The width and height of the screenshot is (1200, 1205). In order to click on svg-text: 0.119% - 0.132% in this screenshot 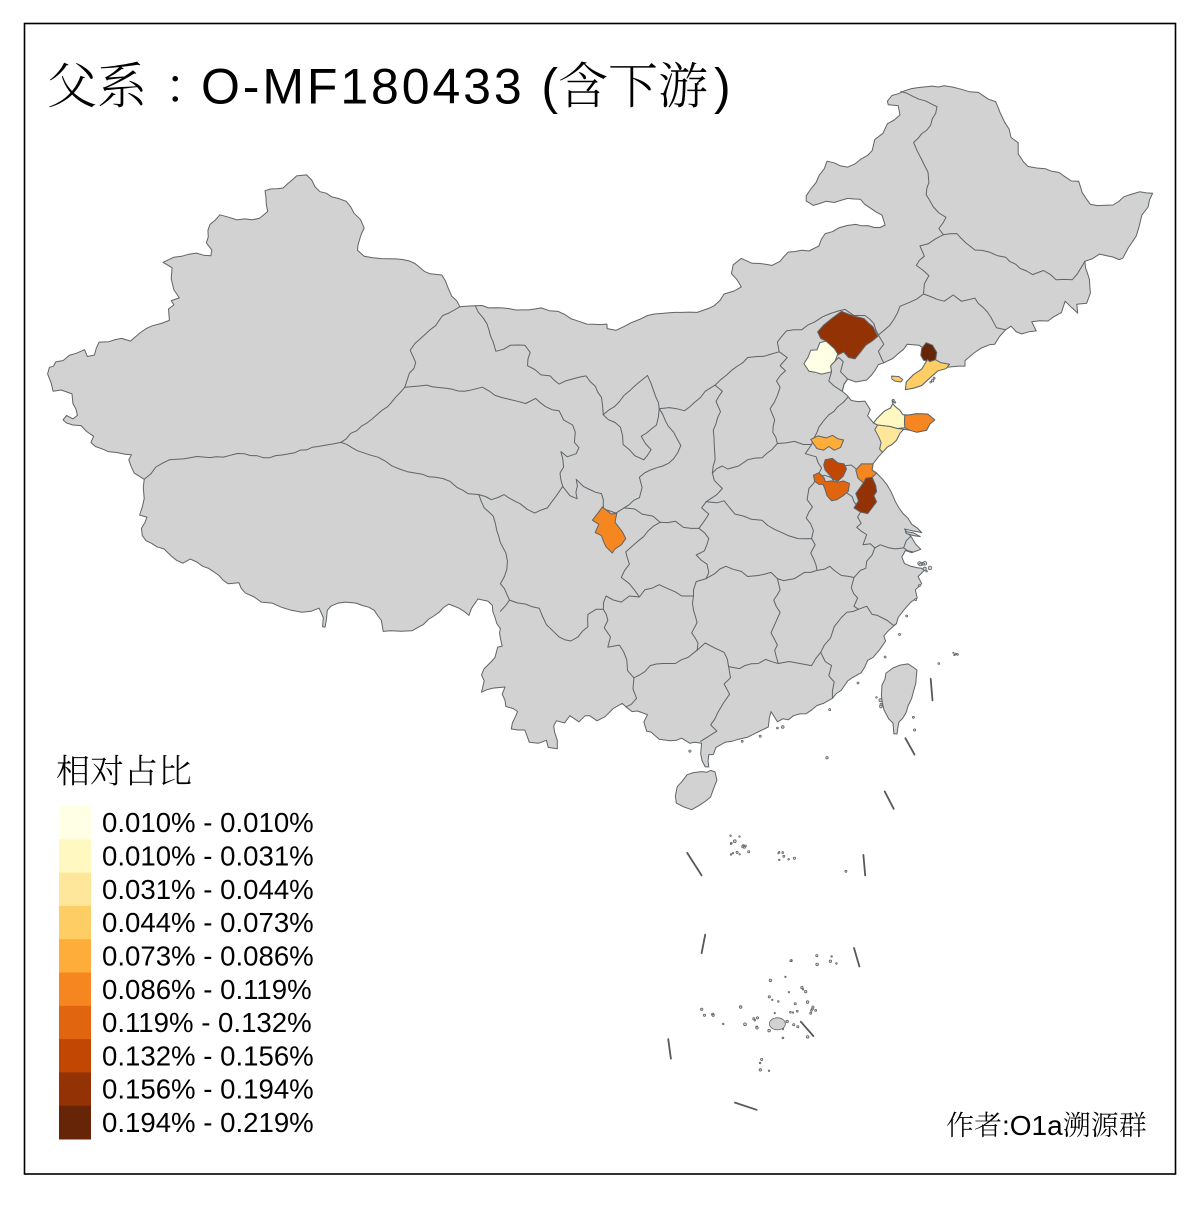, I will do `click(207, 1022)`.